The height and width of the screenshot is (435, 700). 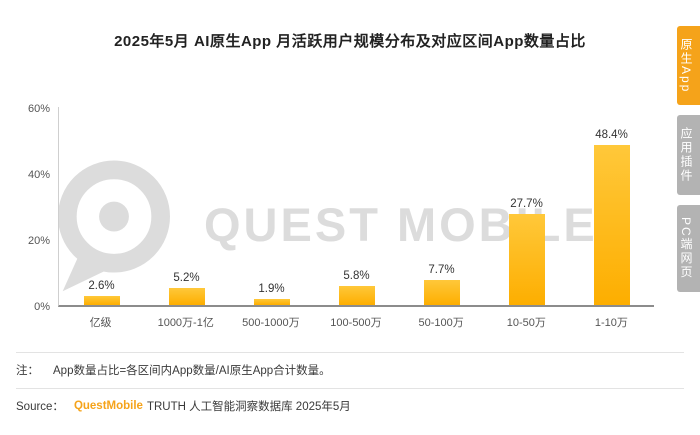 I want to click on side-tab-group: 原生App 应用插件 PC端网页, so click(x=688, y=159).